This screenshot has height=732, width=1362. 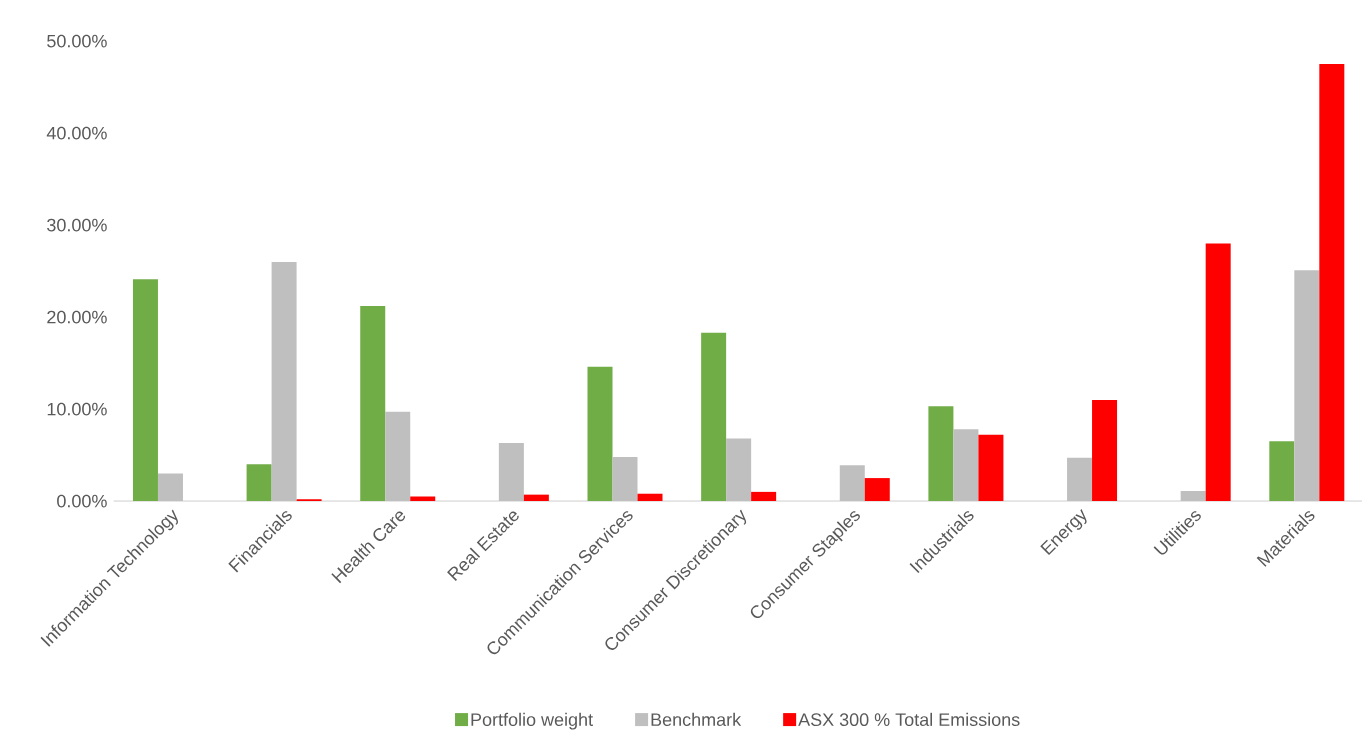 What do you see at coordinates (82, 501) in the screenshot?
I see `y-tick-label: 0.00%` at bounding box center [82, 501].